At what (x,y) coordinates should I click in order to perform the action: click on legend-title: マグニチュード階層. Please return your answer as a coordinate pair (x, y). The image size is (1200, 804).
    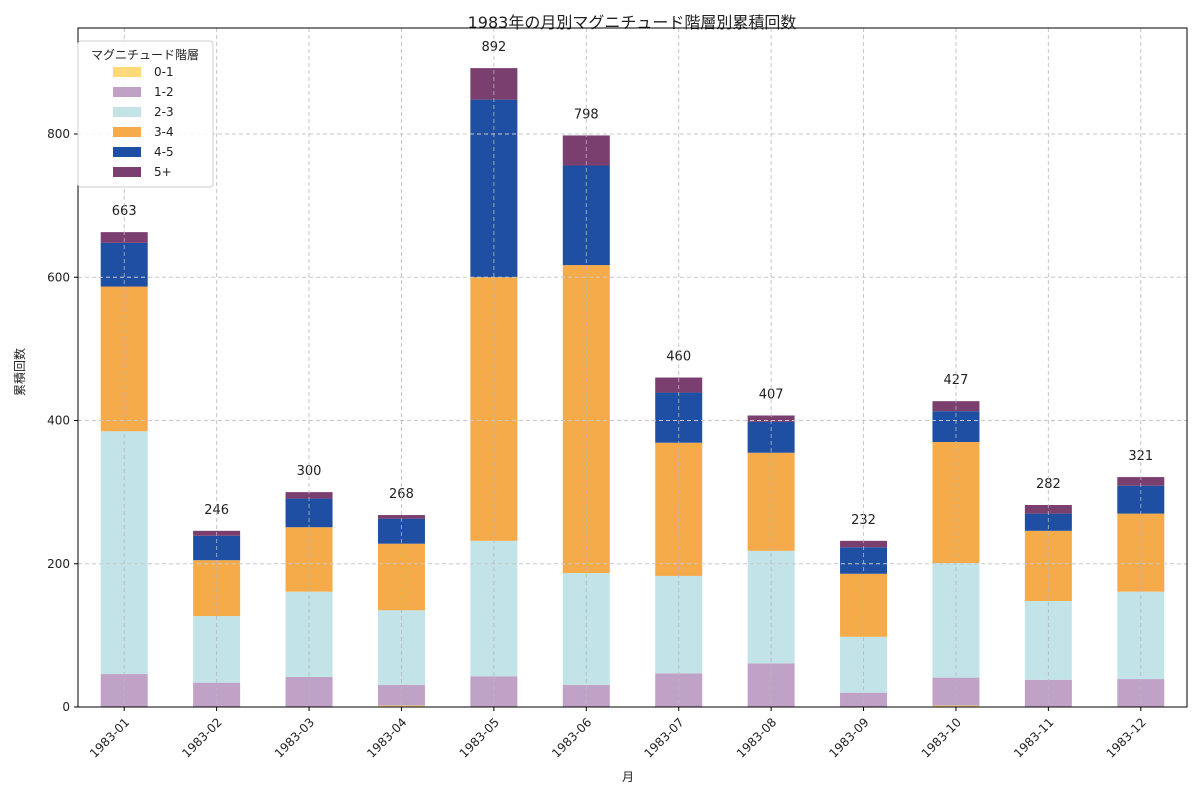
    Looking at the image, I should click on (145, 54).